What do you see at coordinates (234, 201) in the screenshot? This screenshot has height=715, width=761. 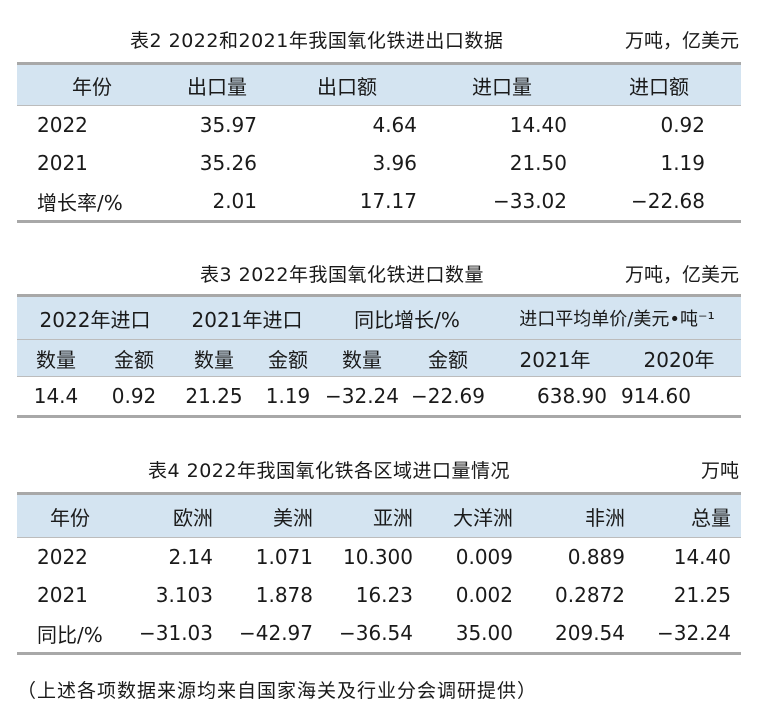 I see `table2-cell: 2.01` at bounding box center [234, 201].